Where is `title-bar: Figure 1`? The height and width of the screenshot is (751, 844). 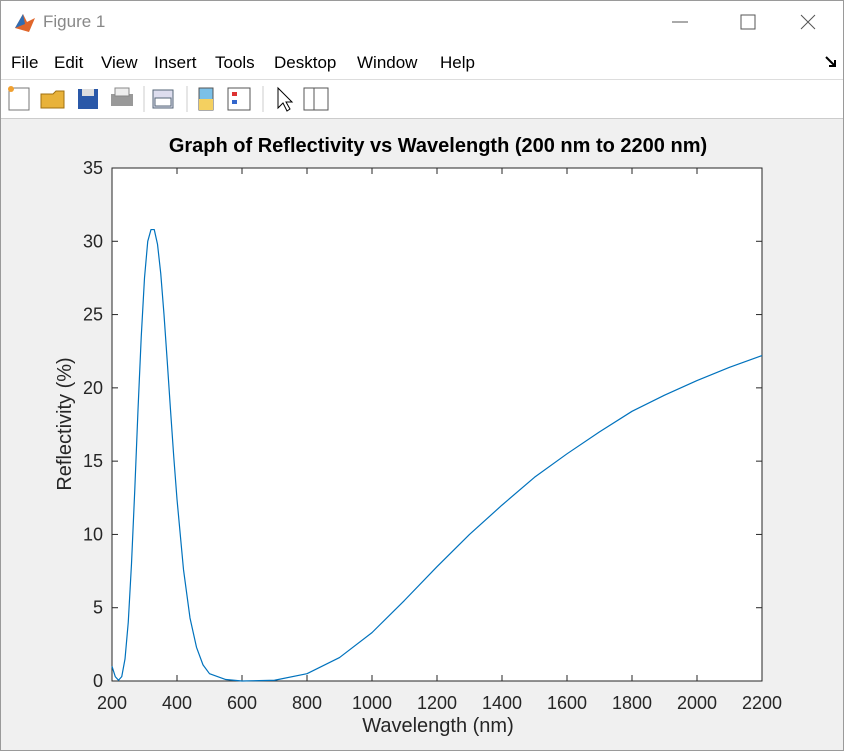
title-bar: Figure 1 is located at coordinates (422, 22).